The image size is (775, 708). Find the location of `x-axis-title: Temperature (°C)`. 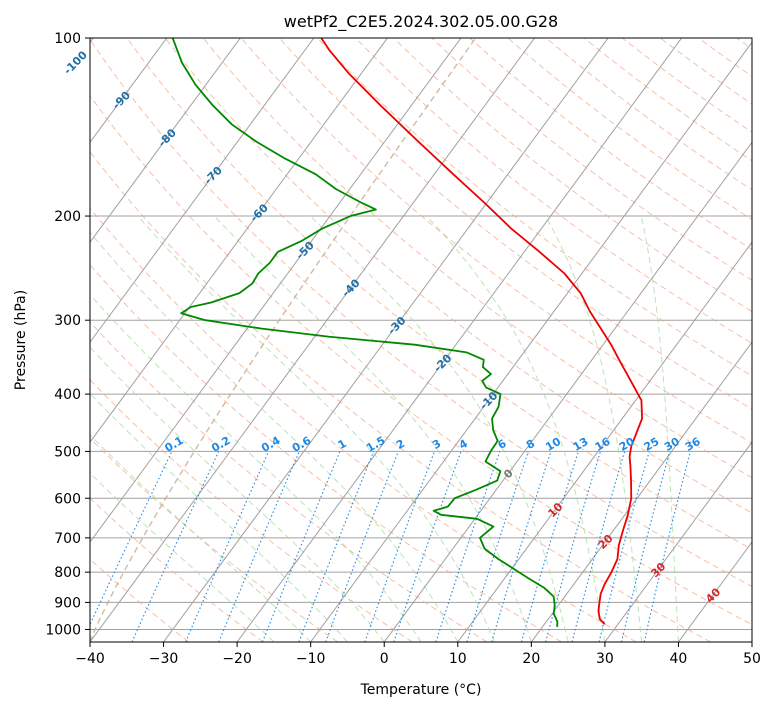

x-axis-title: Temperature (°C) is located at coordinates (421, 690).